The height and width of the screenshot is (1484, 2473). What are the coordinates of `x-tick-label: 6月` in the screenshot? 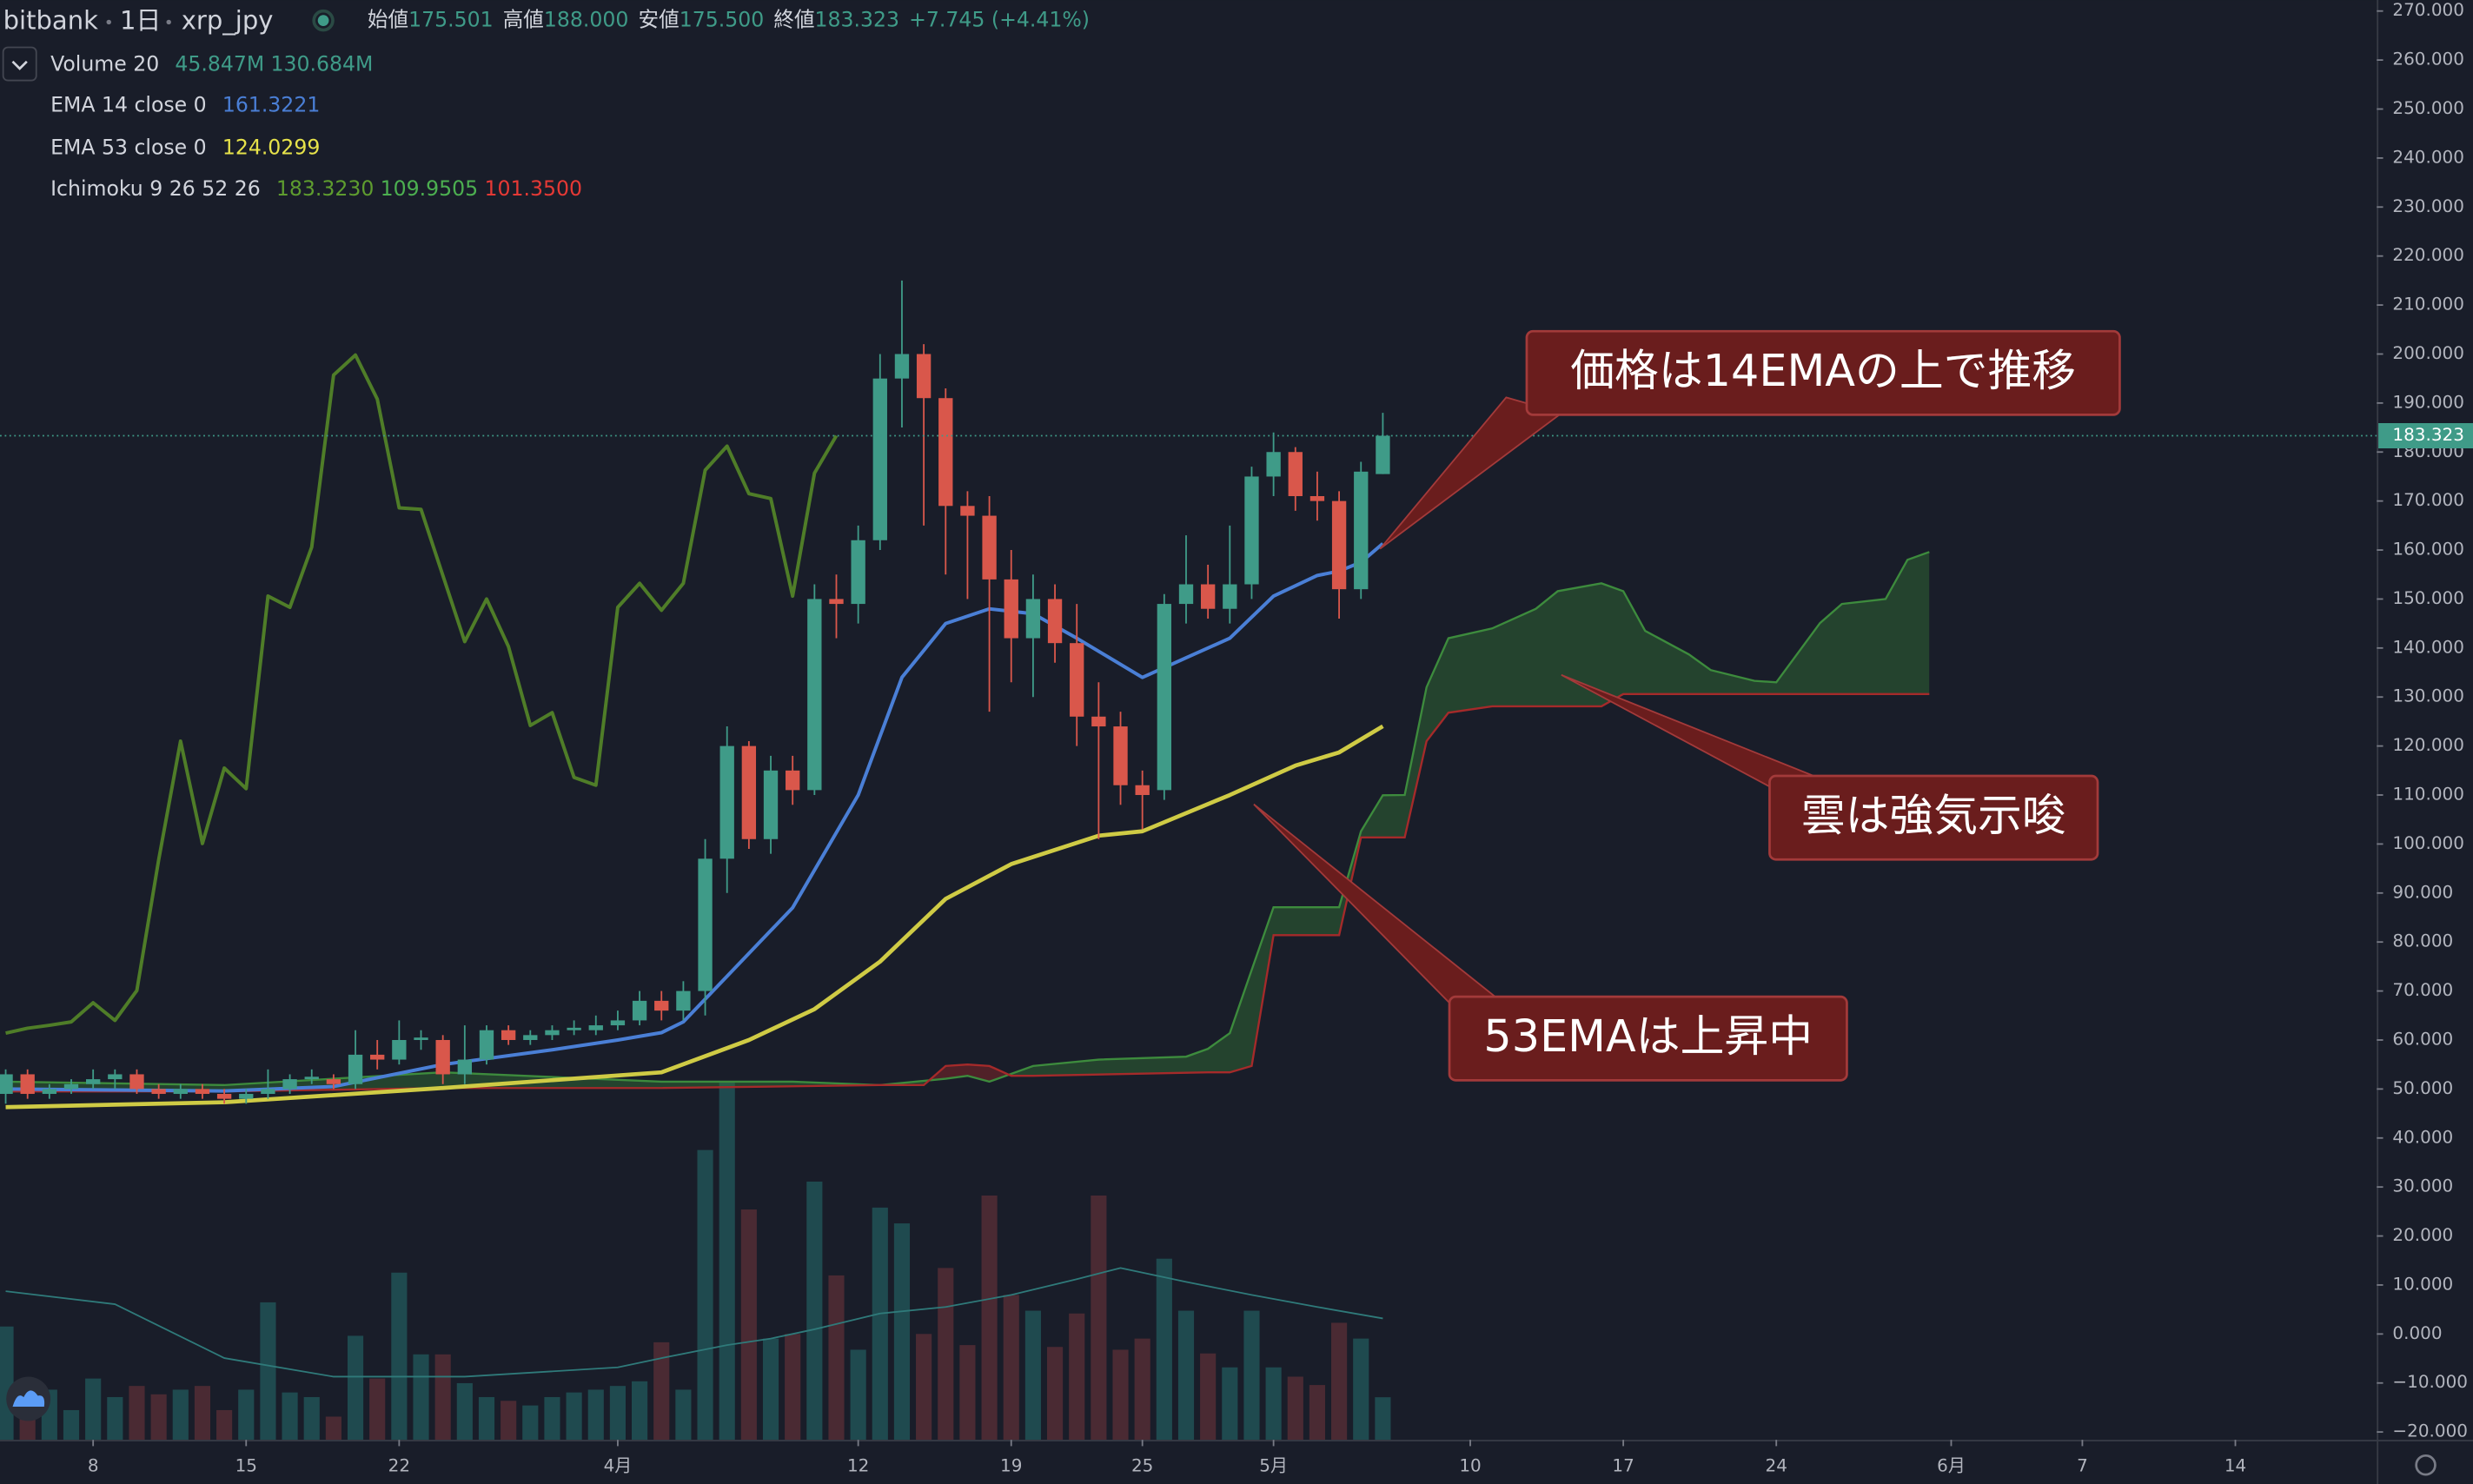 It's located at (1952, 1465).